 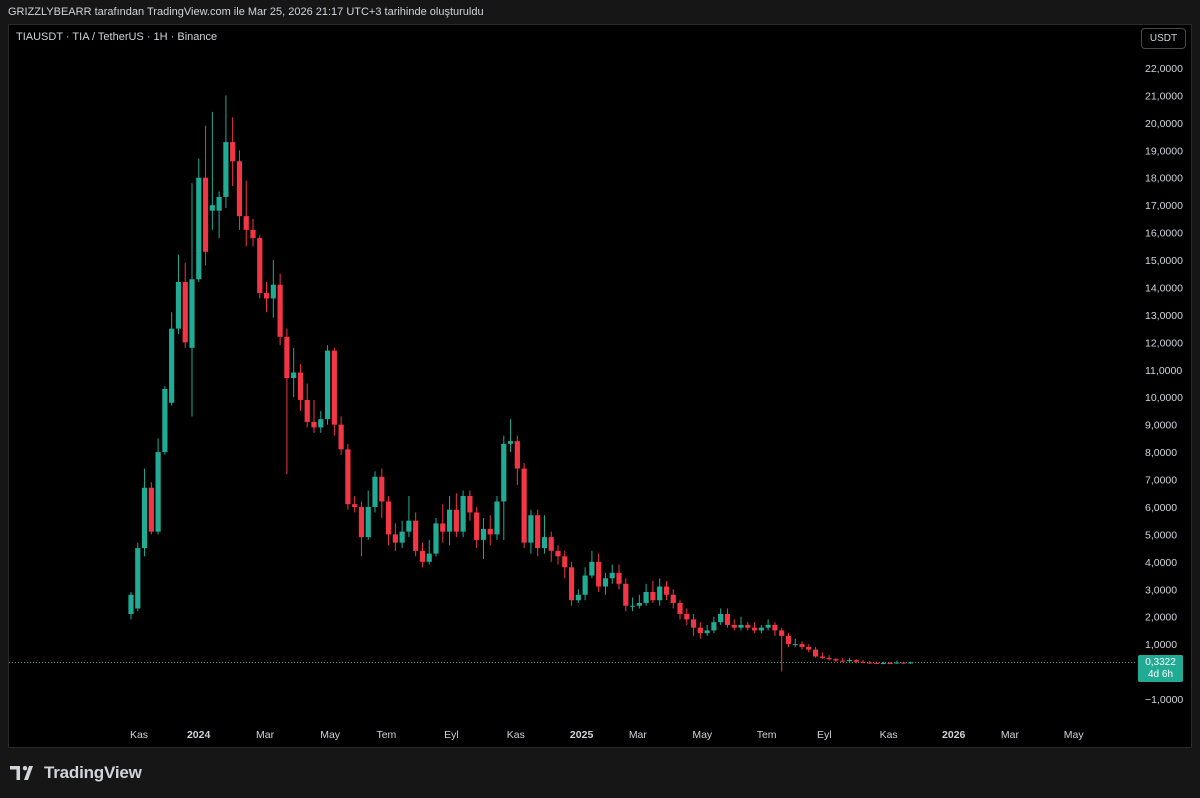 I want to click on y-tick-label: 4,0000, so click(x=1161, y=563).